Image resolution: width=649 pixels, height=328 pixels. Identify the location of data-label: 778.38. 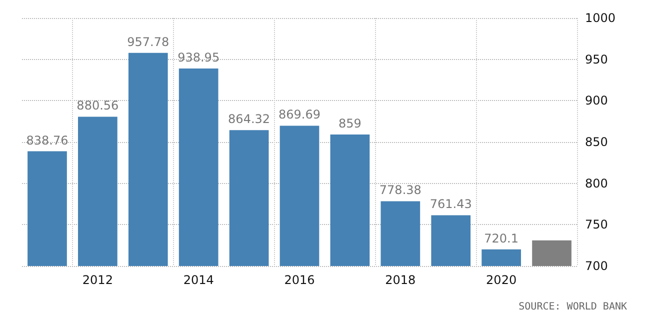
(400, 190).